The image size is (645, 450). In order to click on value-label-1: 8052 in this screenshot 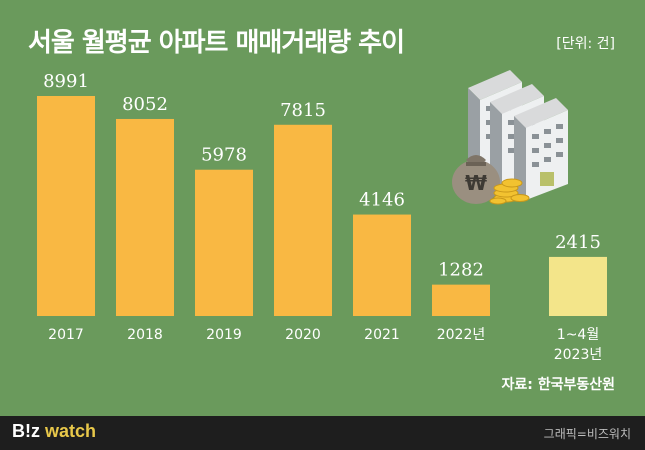, I will do `click(145, 104)`.